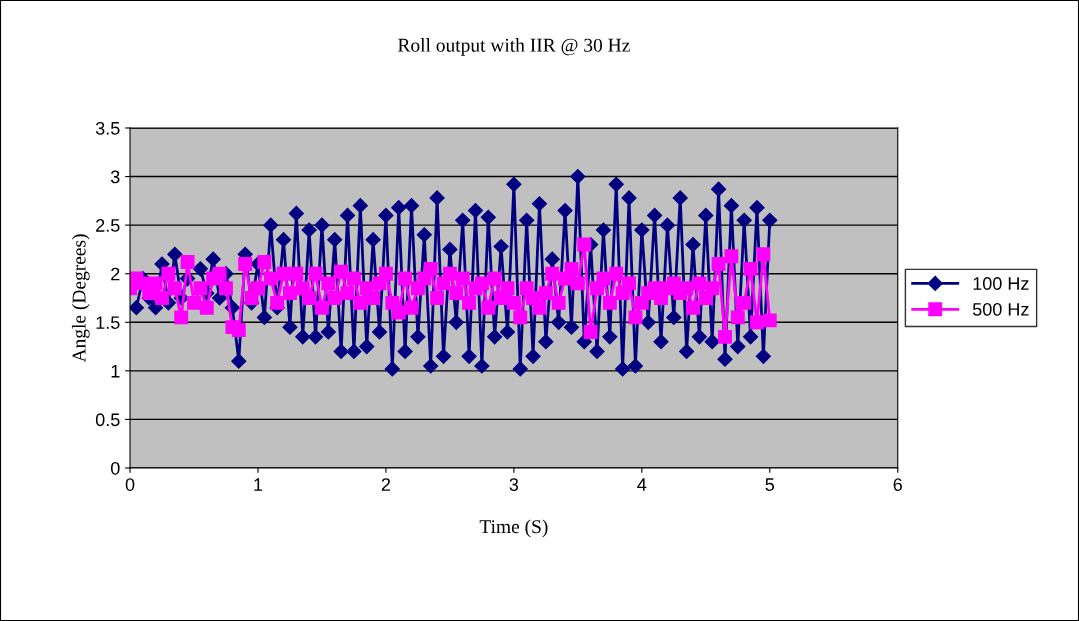 The width and height of the screenshot is (1079, 621). What do you see at coordinates (514, 47) in the screenshot?
I see `chart-title: Roll output with IIR @ 30 Hz` at bounding box center [514, 47].